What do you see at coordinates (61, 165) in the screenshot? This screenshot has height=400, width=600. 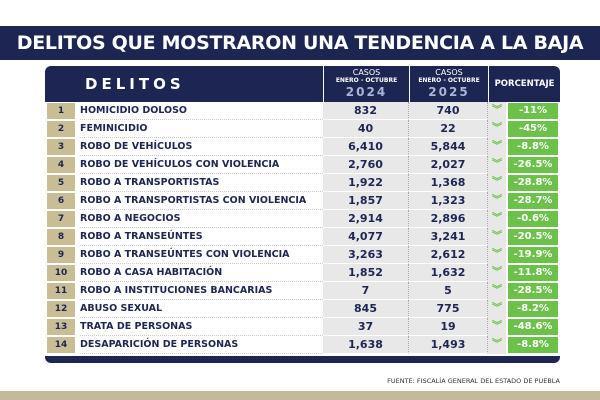 I see `row-number: 4` at bounding box center [61, 165].